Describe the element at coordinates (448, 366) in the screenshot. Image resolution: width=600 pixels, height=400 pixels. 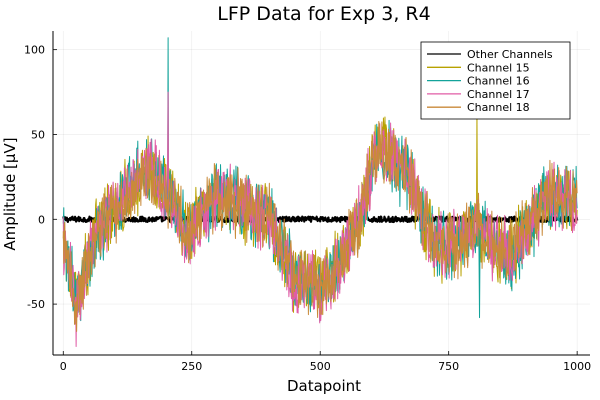
I see `x-tick-label: 750` at that location.